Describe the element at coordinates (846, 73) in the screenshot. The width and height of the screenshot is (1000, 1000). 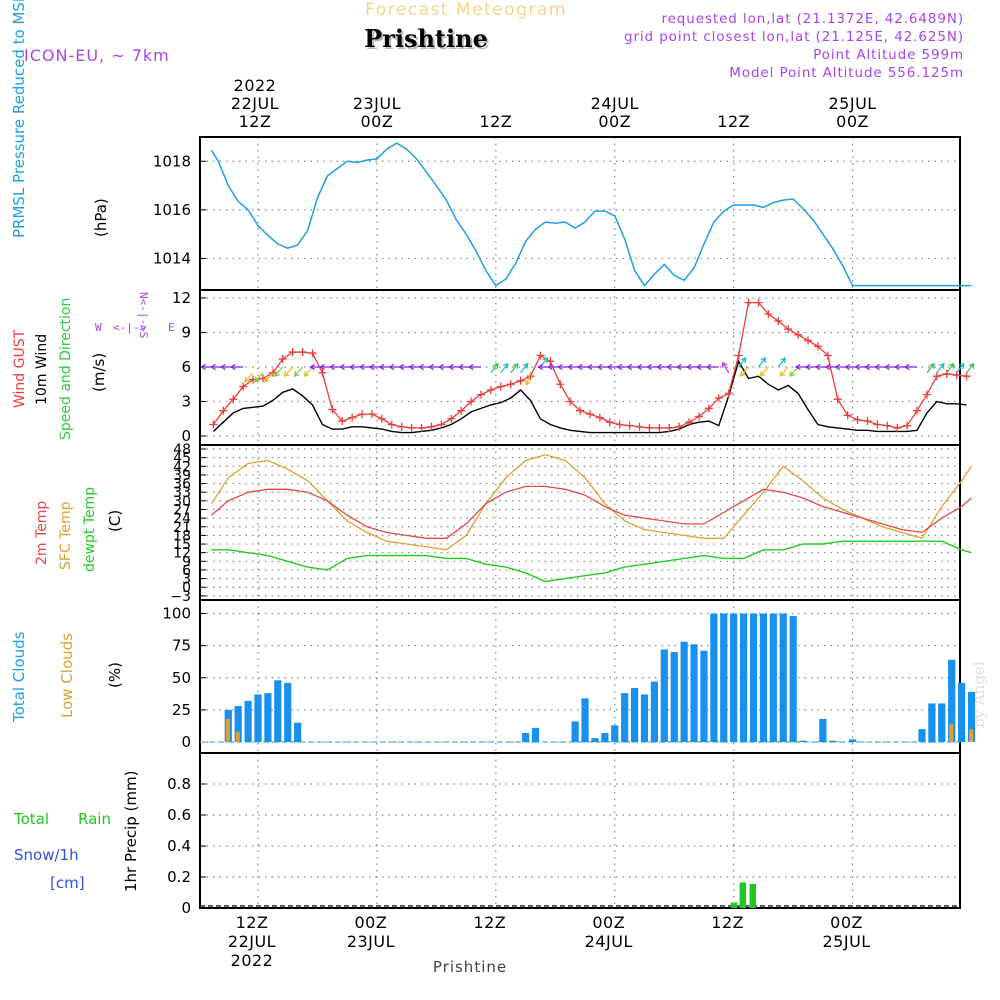
I see `model-point-altitude: Model Point Altitude 556.125m` at that location.